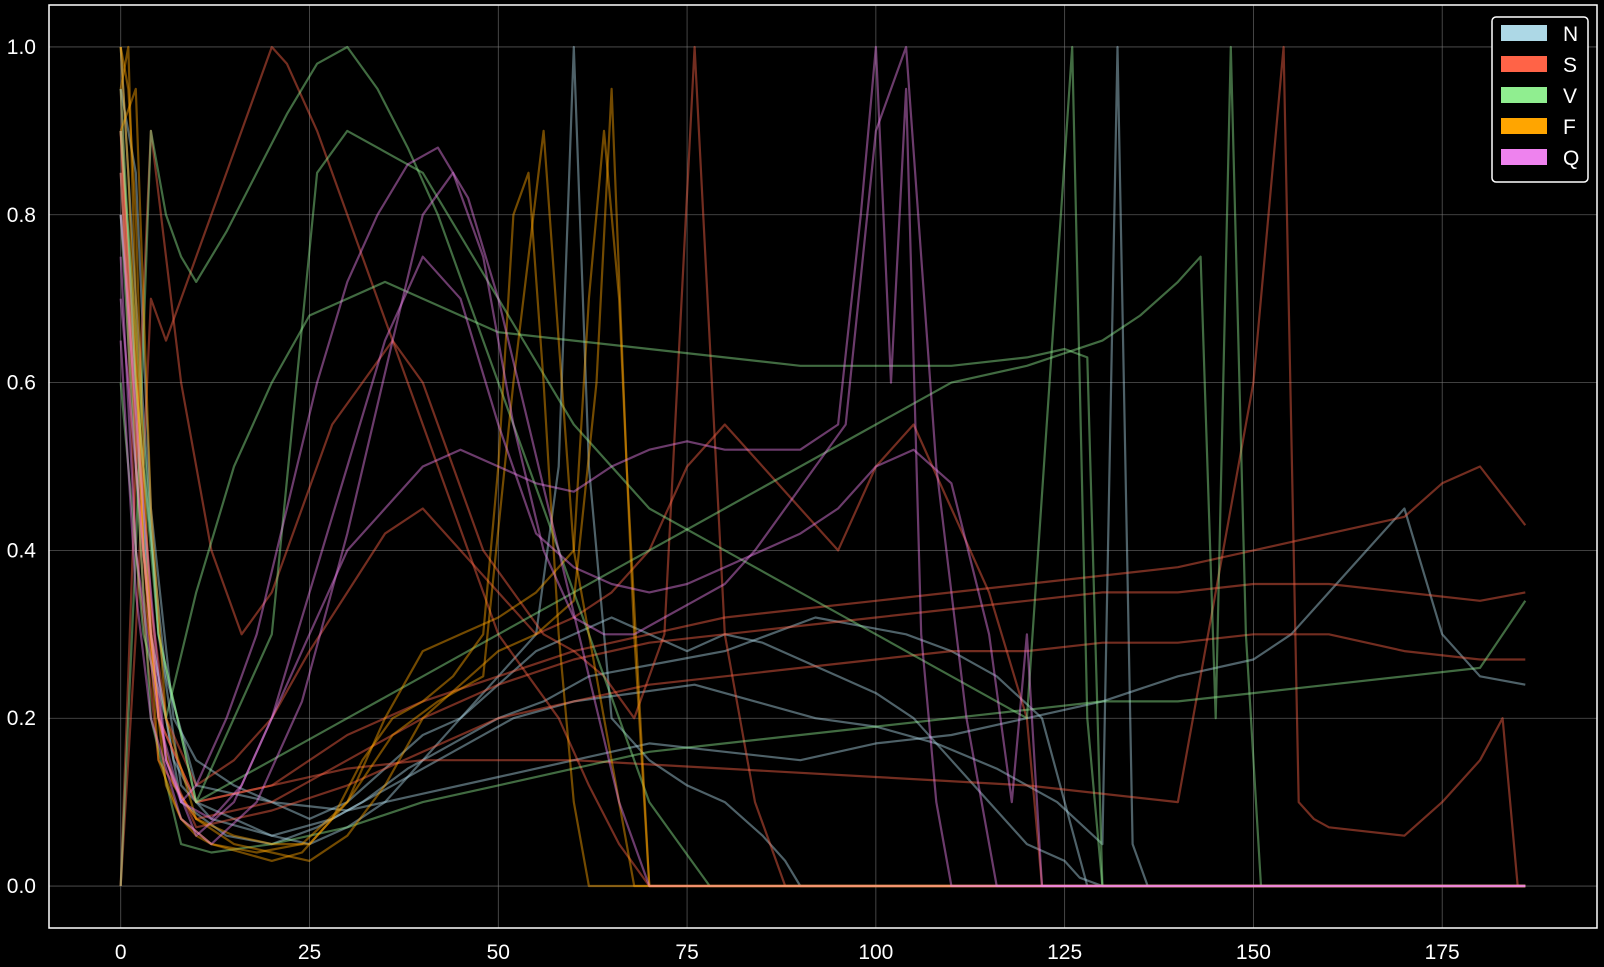 This screenshot has height=967, width=1604. I want to click on x-tick-label: 150, so click(1253, 952).